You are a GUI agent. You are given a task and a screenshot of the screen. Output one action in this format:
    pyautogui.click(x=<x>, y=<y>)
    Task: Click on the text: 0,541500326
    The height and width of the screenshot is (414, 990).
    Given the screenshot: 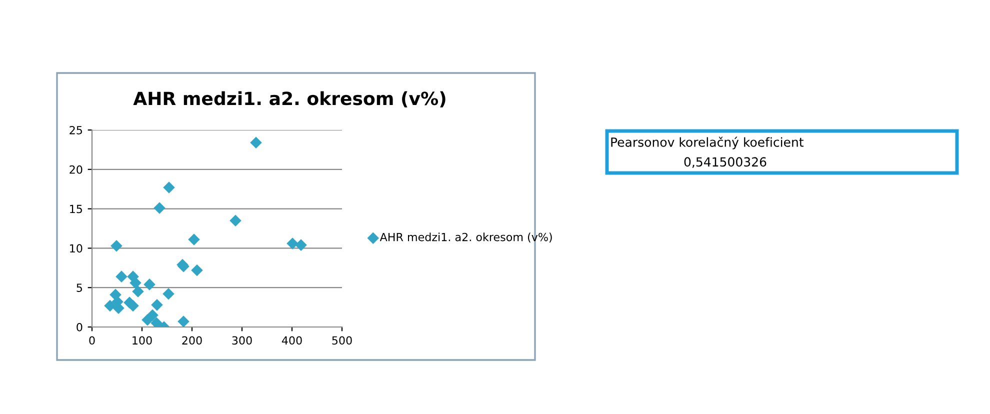 What is the action you would take?
    pyautogui.click(x=725, y=162)
    